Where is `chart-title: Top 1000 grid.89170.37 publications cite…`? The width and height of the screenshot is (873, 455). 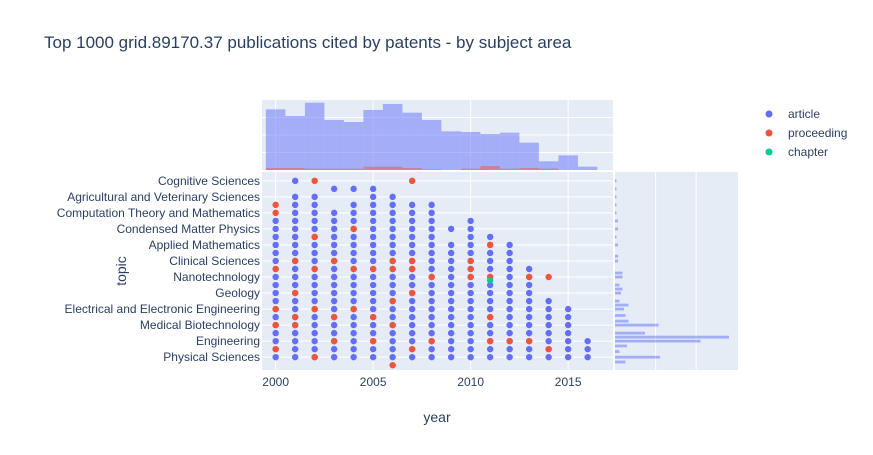
chart-title: Top 1000 grid.89170.37 publications cite… is located at coordinates (307, 43).